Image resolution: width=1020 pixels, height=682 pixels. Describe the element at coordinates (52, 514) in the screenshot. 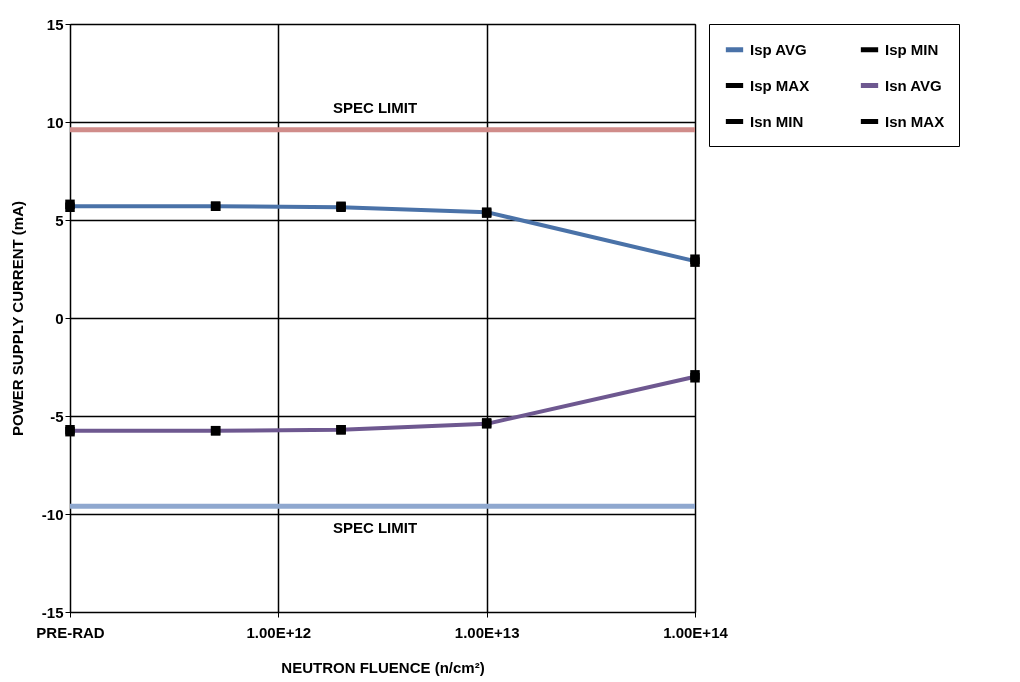

I see `y-tick-label: -10` at that location.